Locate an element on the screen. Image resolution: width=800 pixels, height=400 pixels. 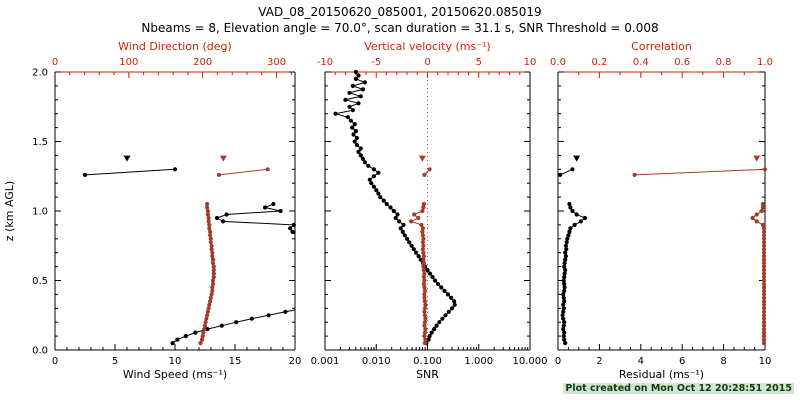
tick-label: 300 is located at coordinates (276, 62).